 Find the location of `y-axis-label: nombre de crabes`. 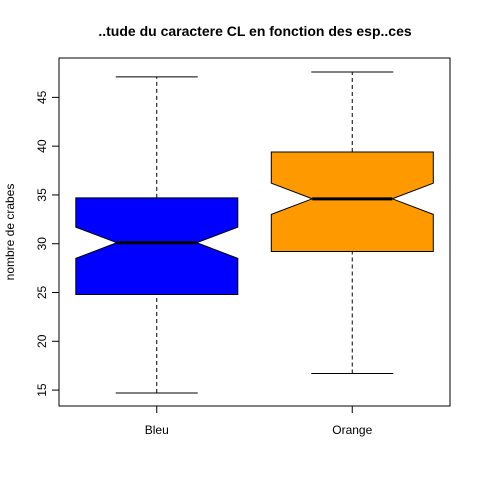

y-axis-label: nombre de crabes is located at coordinates (10, 232).